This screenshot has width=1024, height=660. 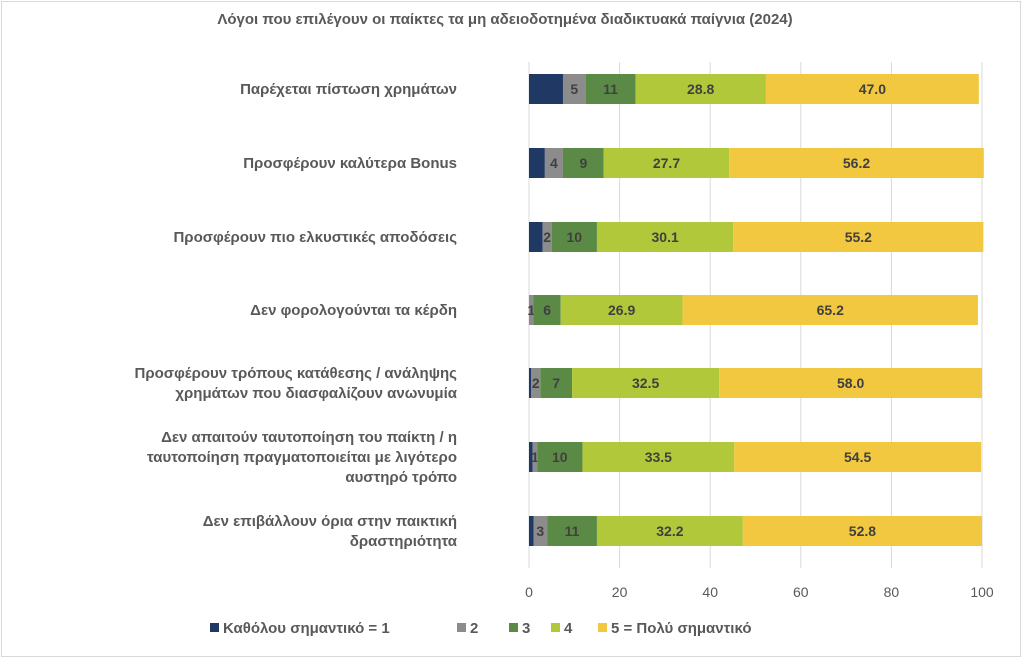 I want to click on category-label: Δεν απαιτούν ταυτοποίηση του παίκτη / η, so click(x=309, y=437).